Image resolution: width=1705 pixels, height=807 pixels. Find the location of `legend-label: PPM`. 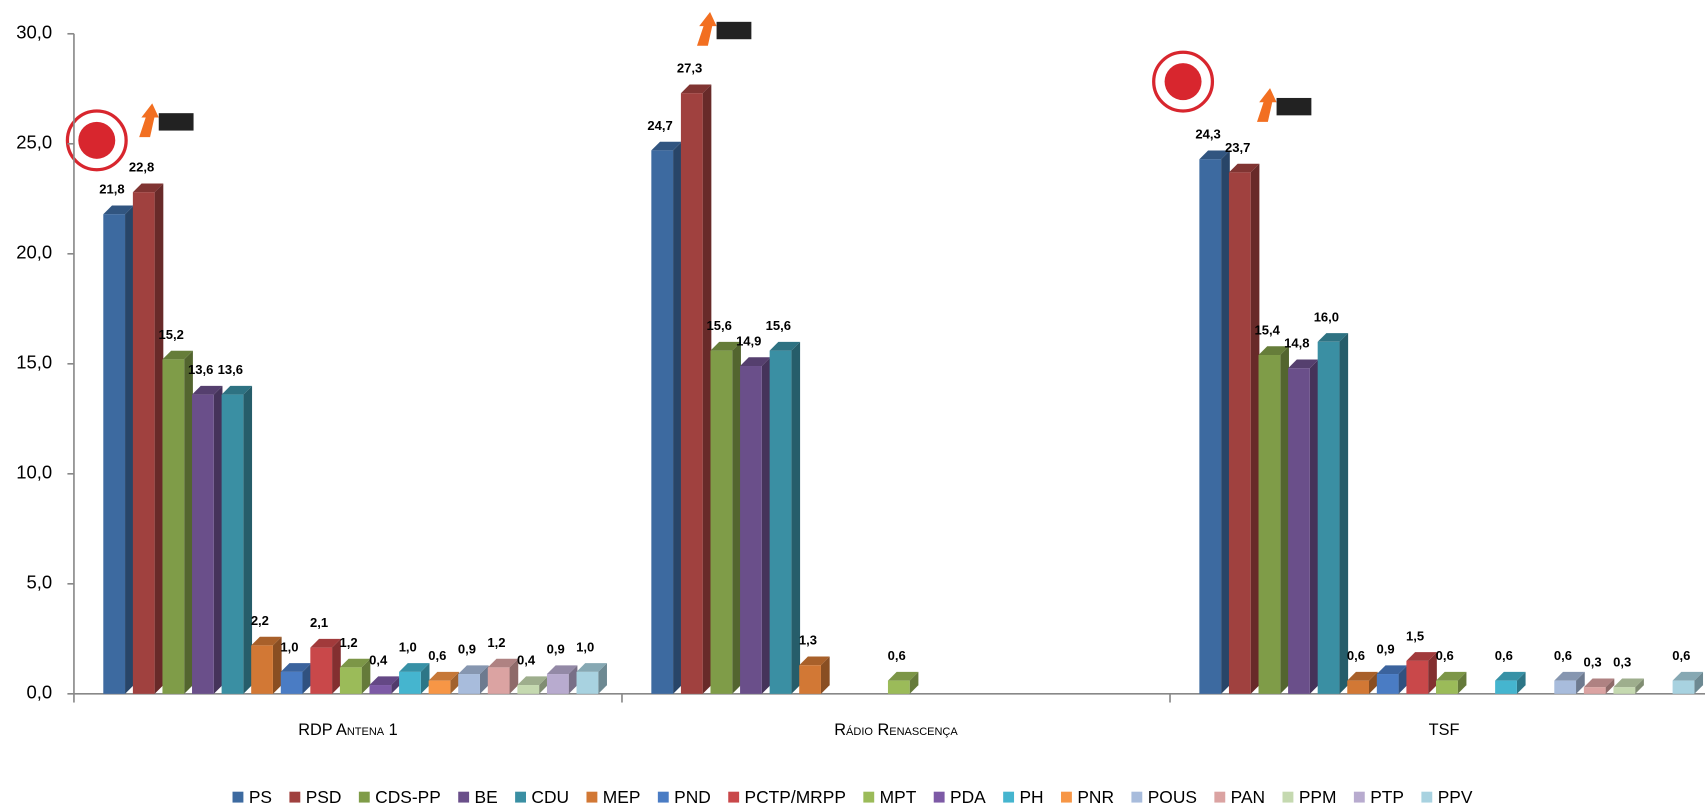

legend-label: PPM is located at coordinates (1318, 797).